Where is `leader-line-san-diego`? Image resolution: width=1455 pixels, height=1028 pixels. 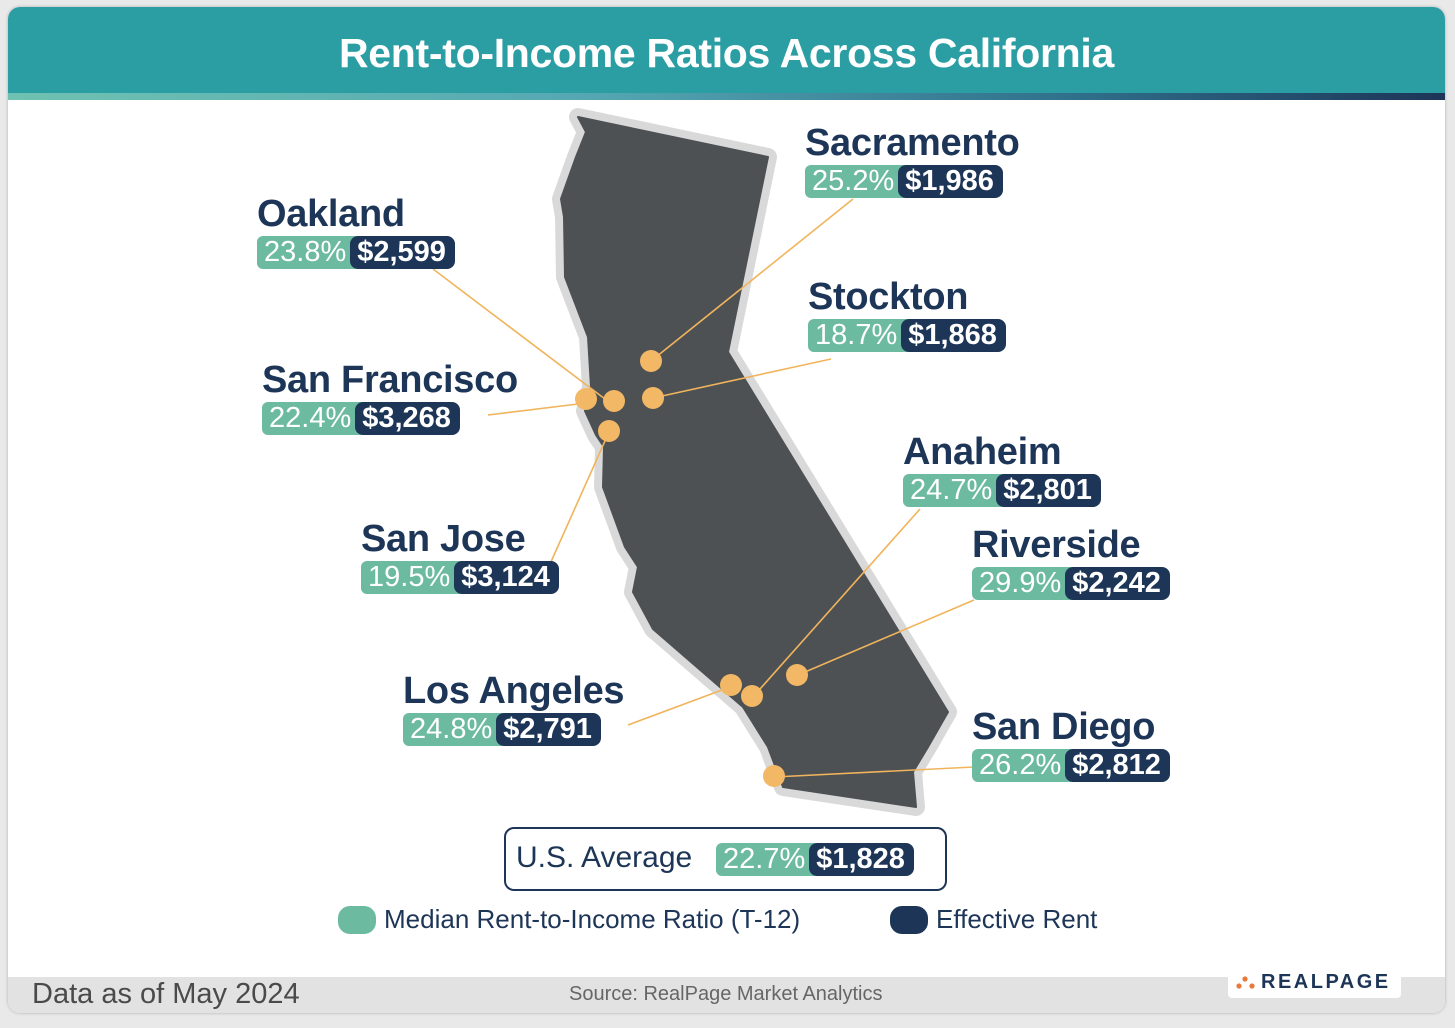 leader-line-san-diego is located at coordinates (874, 772).